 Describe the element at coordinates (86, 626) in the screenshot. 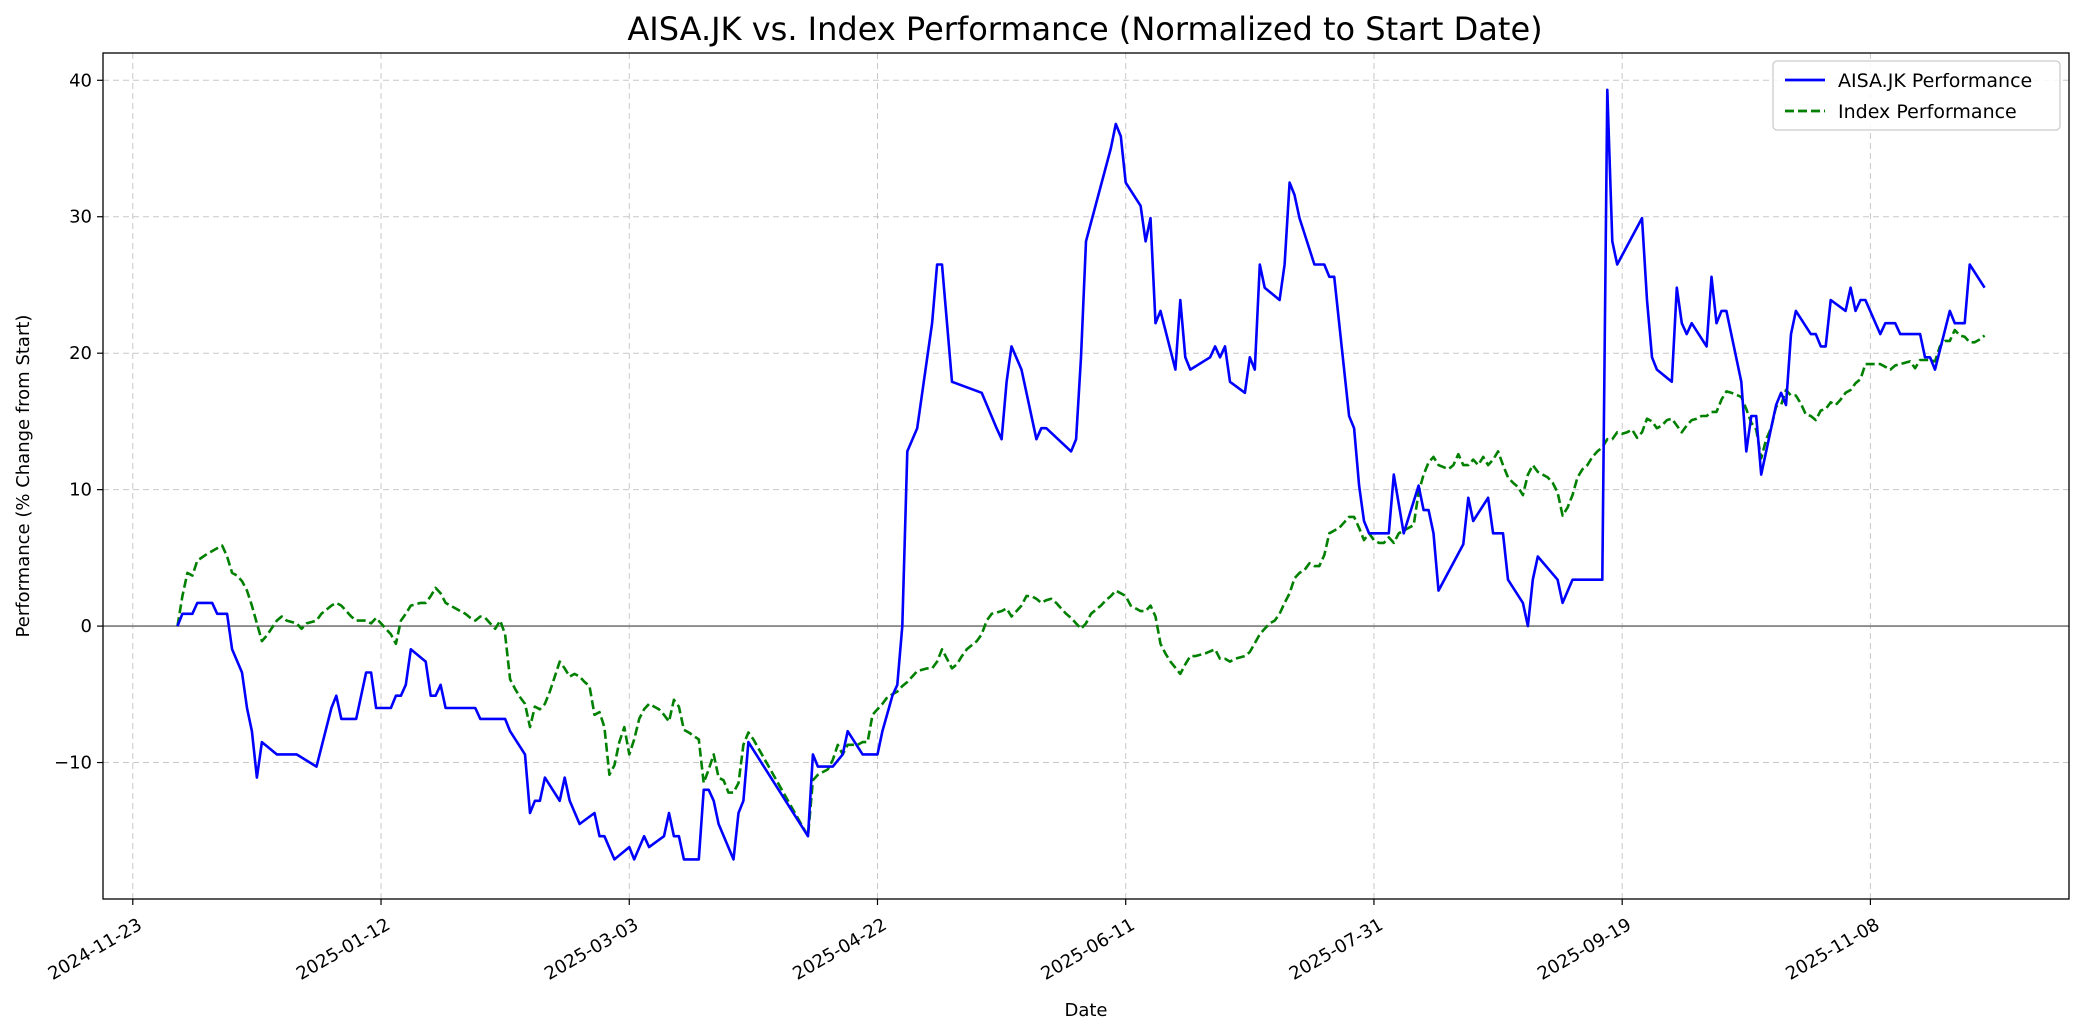

I see `y-tick-label: 0` at that location.